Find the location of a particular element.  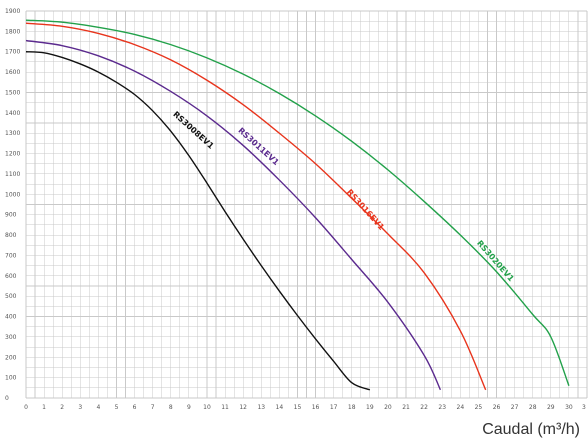

x-tick-label: 4 is located at coordinates (98, 407).